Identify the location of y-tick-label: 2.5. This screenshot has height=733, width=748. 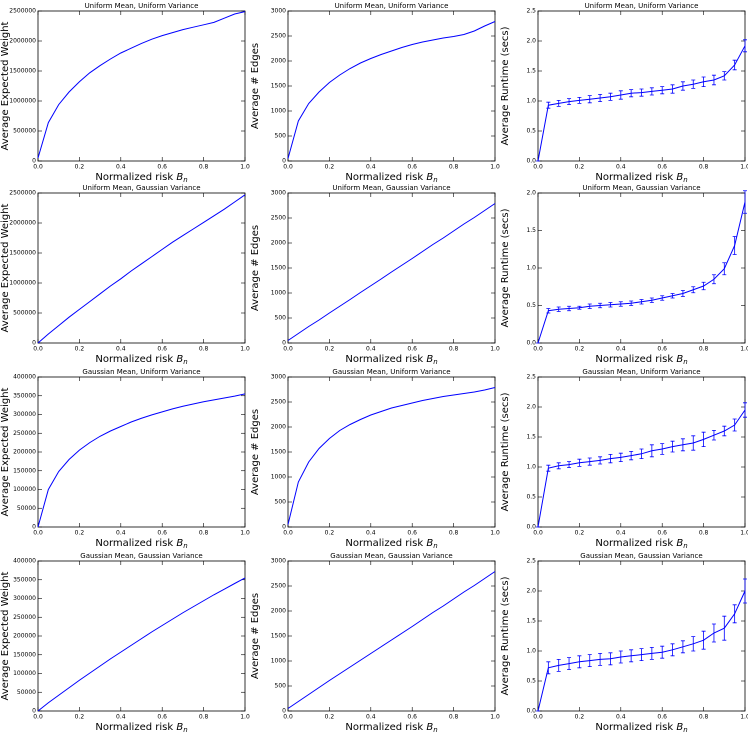
(531, 377).